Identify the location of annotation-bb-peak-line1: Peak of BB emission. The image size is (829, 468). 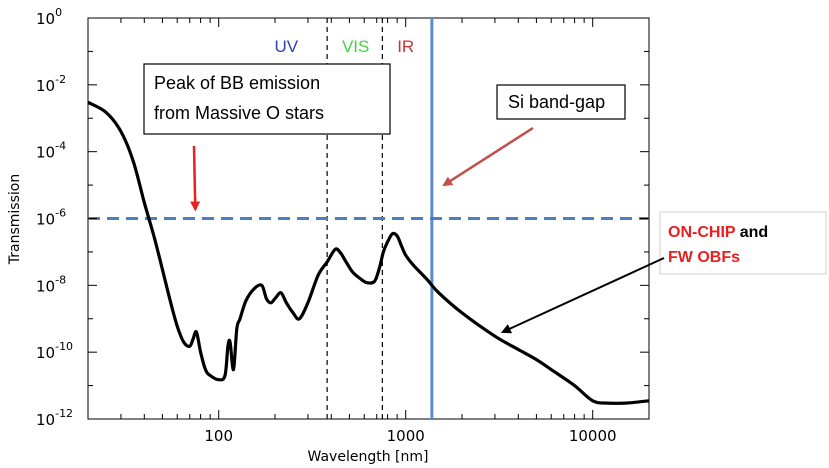
(237, 83).